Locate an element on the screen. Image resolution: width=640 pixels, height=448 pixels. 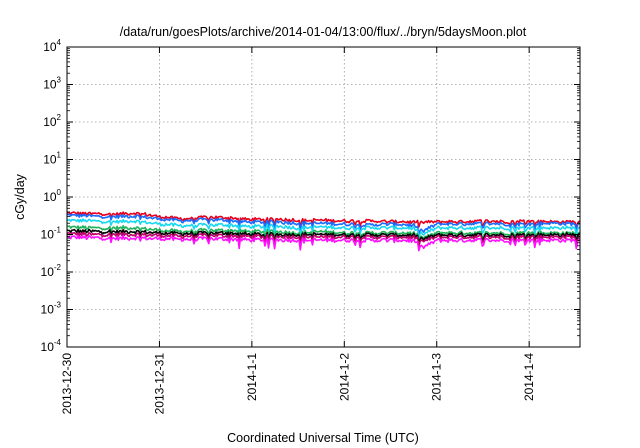
y-tick-label: 10⁴ is located at coordinates (52, 46).